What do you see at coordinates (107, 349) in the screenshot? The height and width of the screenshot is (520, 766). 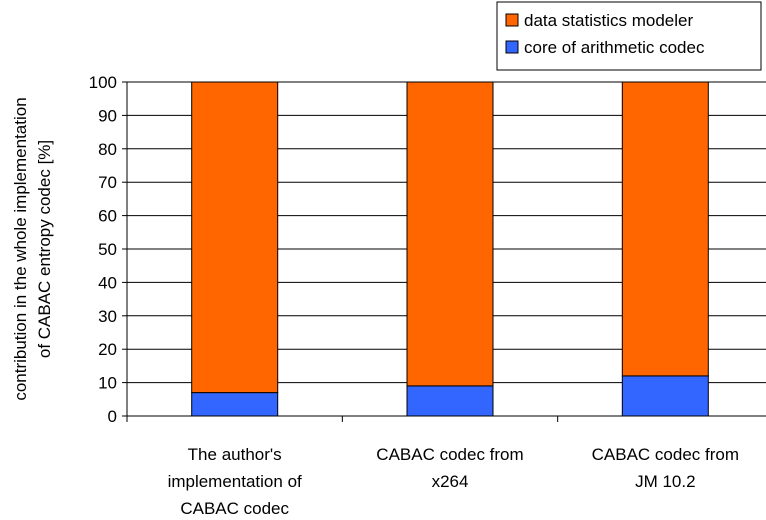 I see `y-tick-label: 20` at bounding box center [107, 349].